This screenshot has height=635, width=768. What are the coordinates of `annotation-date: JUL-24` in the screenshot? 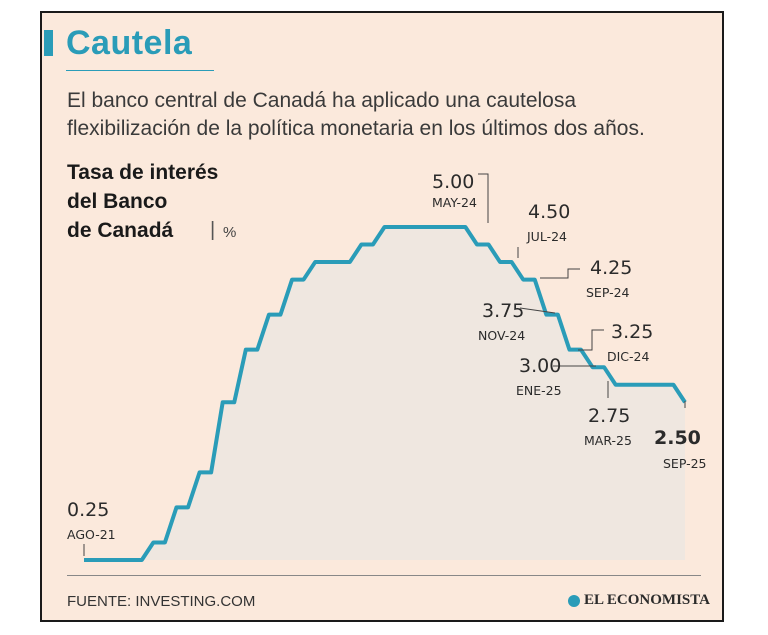 It's located at (546, 236).